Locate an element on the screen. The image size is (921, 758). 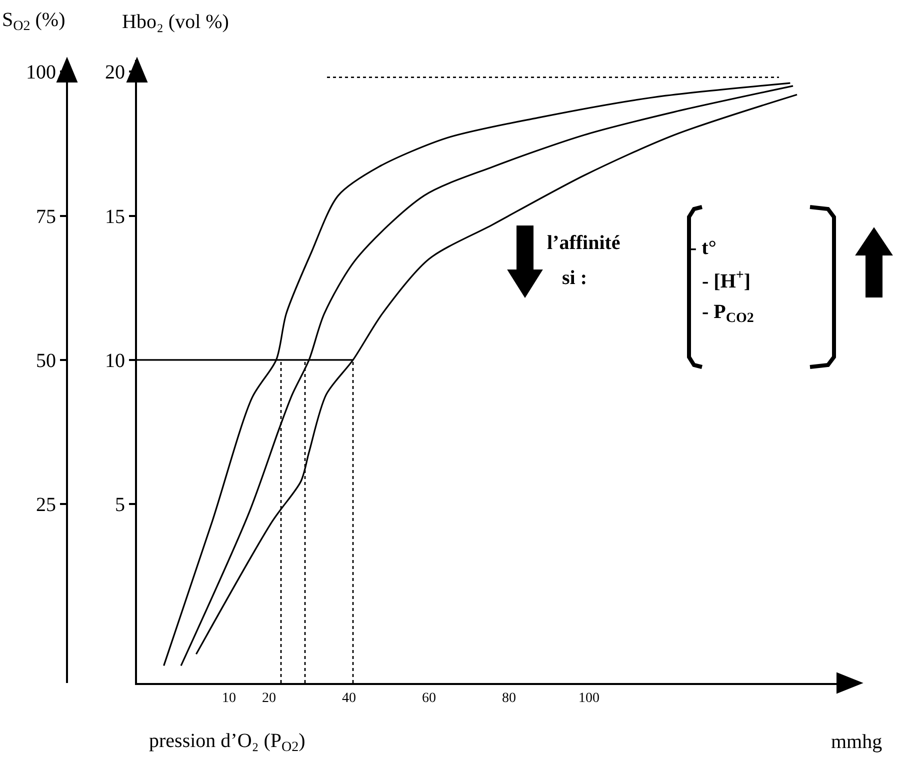
y-tick-label: 5 is located at coordinates (120, 505).